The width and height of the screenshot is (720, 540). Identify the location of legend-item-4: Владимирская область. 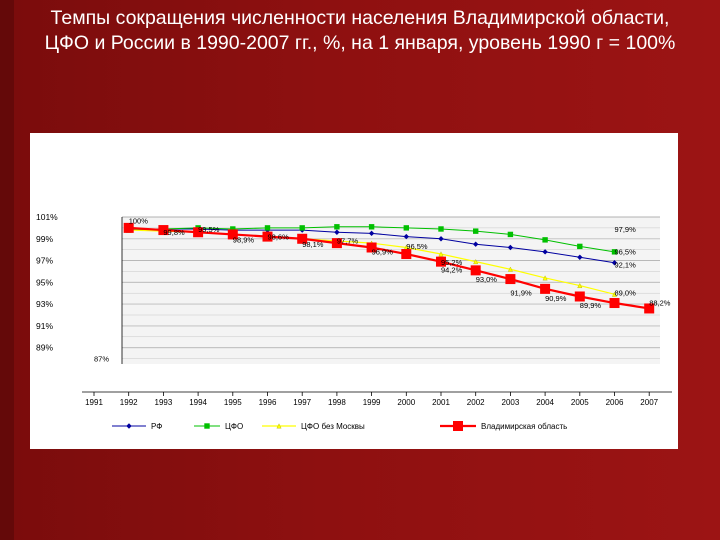
(503, 426).